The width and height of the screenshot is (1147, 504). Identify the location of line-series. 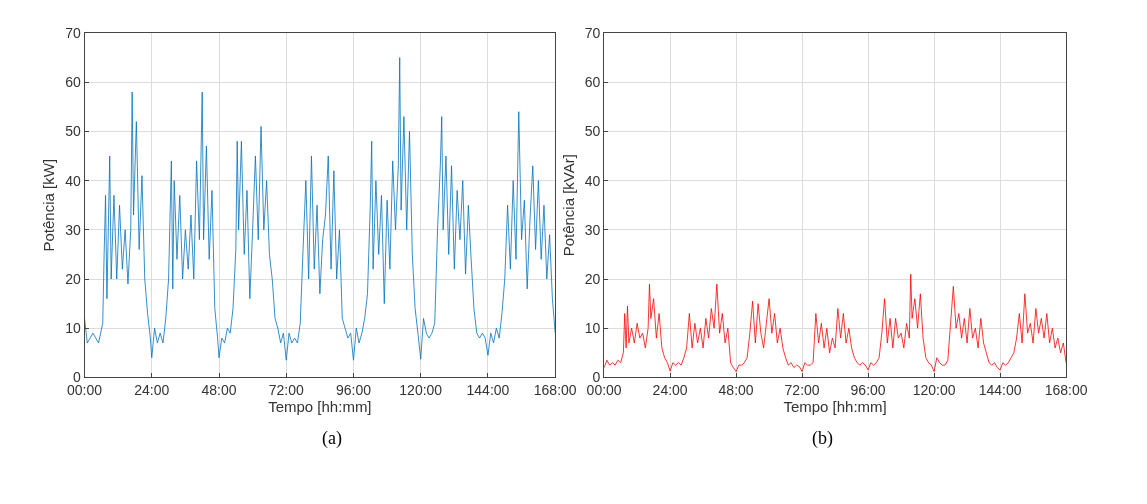
(835, 322).